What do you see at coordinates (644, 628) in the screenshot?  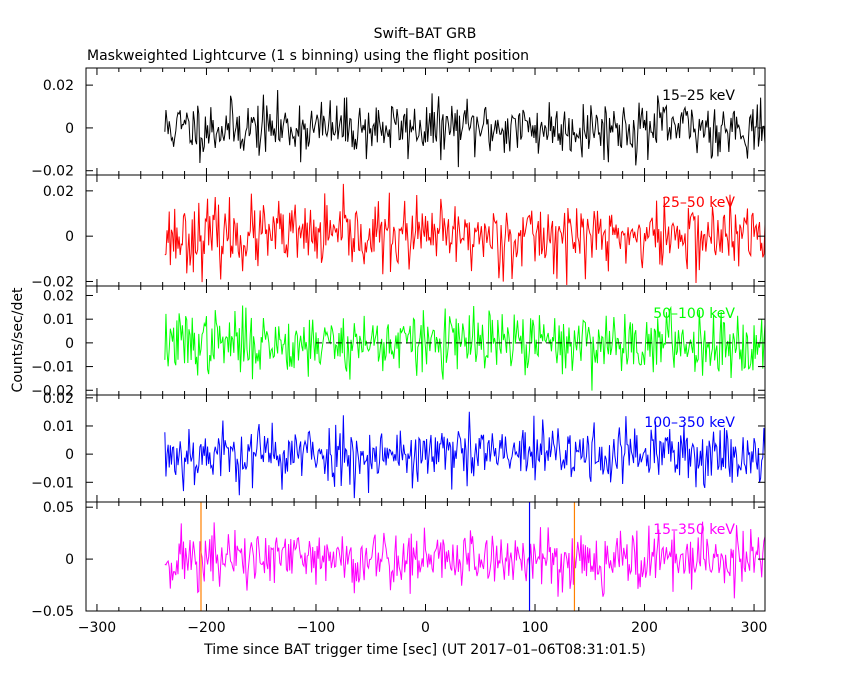 I see `x-tick-label: 200` at bounding box center [644, 628].